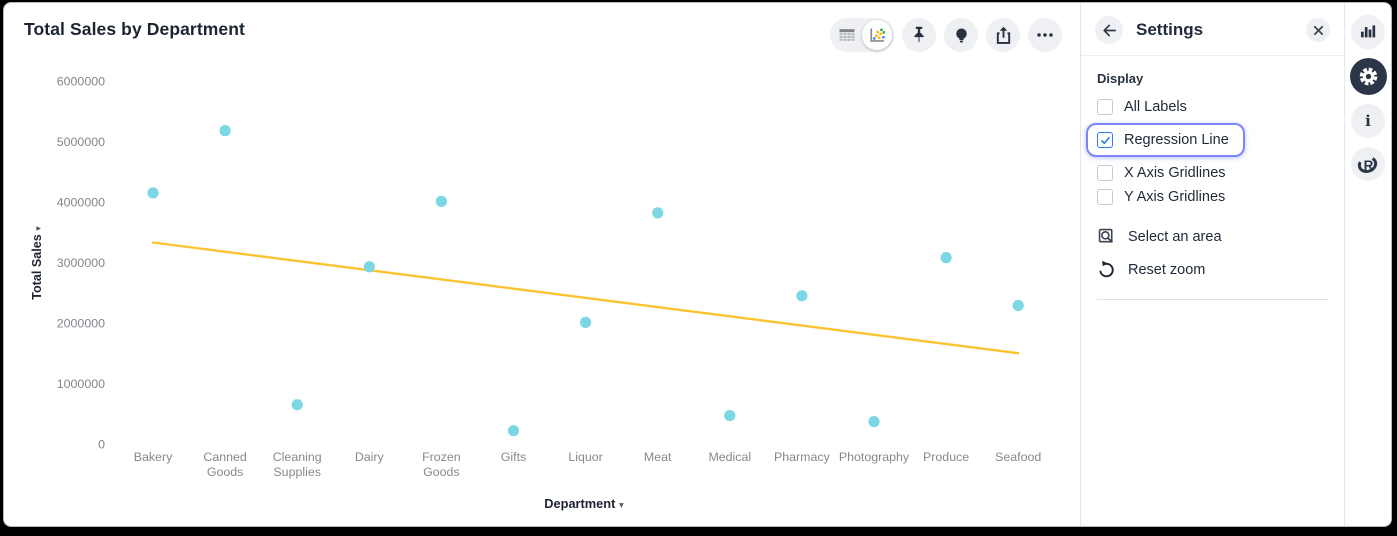 The width and height of the screenshot is (1397, 536). Describe the element at coordinates (1105, 140) in the screenshot. I see `checkbox-checked-icon` at that location.